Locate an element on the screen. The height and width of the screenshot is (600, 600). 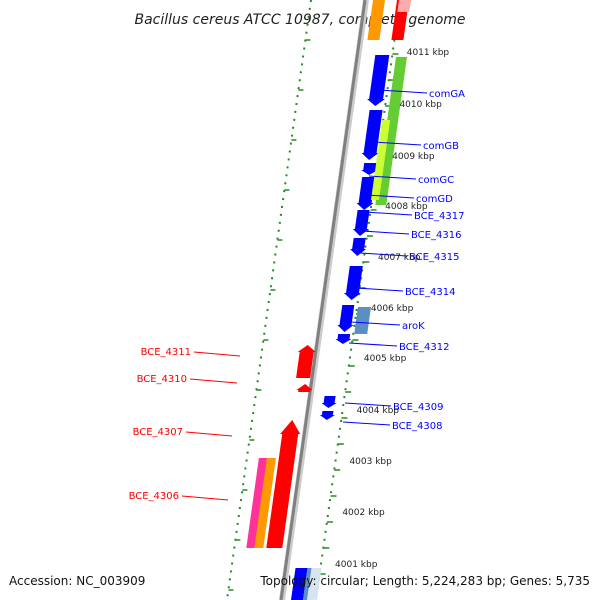
gene-aroK-block is located at coordinates (362, 320).